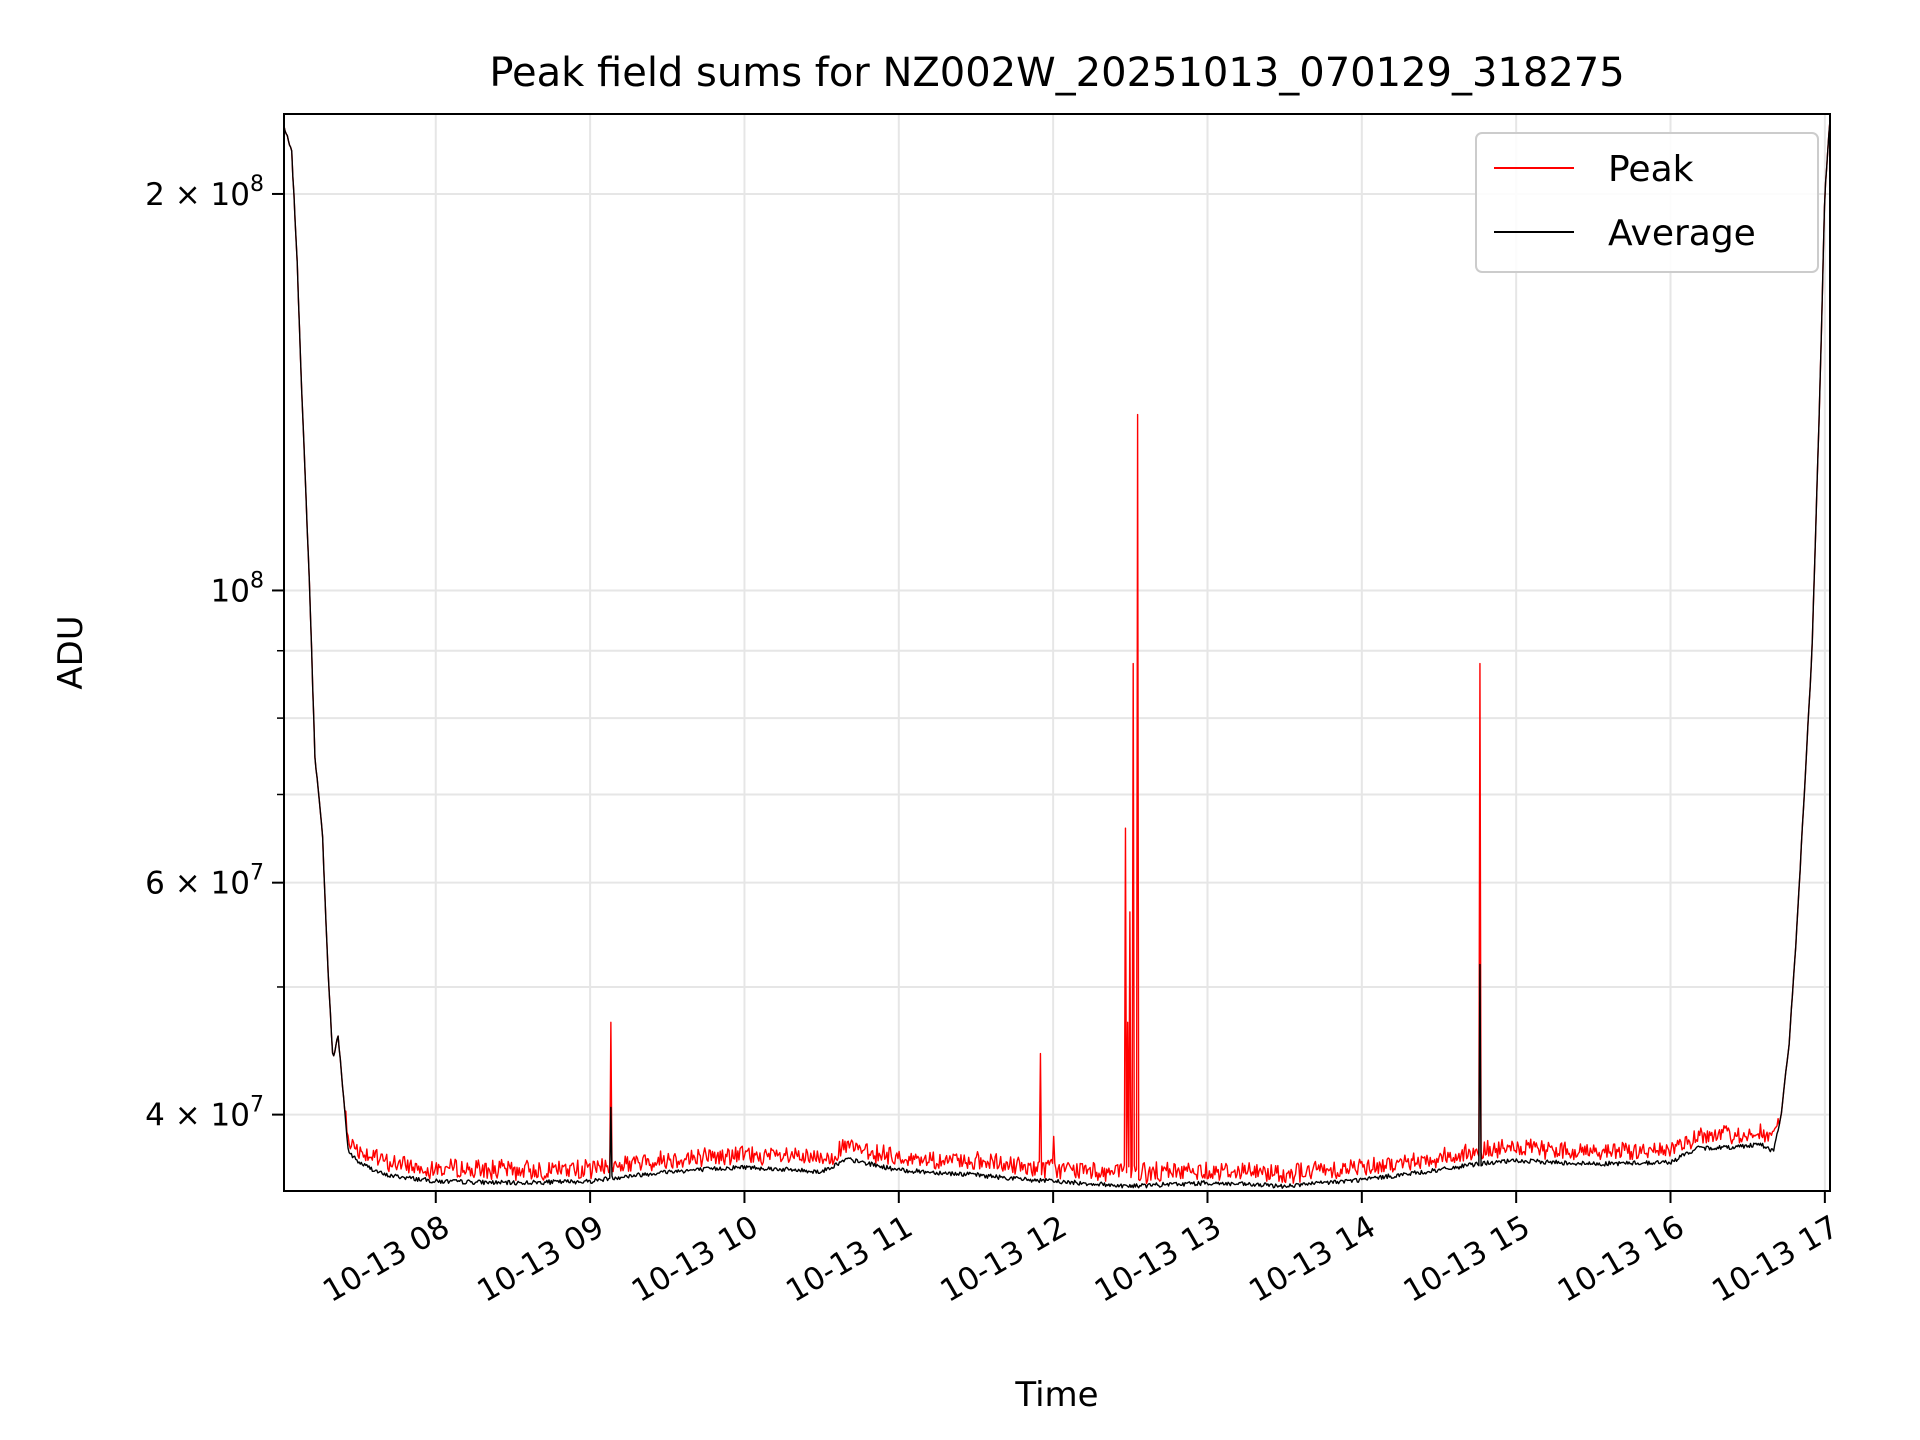 The image size is (1920, 1440). What do you see at coordinates (71, 652) in the screenshot?
I see `y-axis-label: ADU` at bounding box center [71, 652].